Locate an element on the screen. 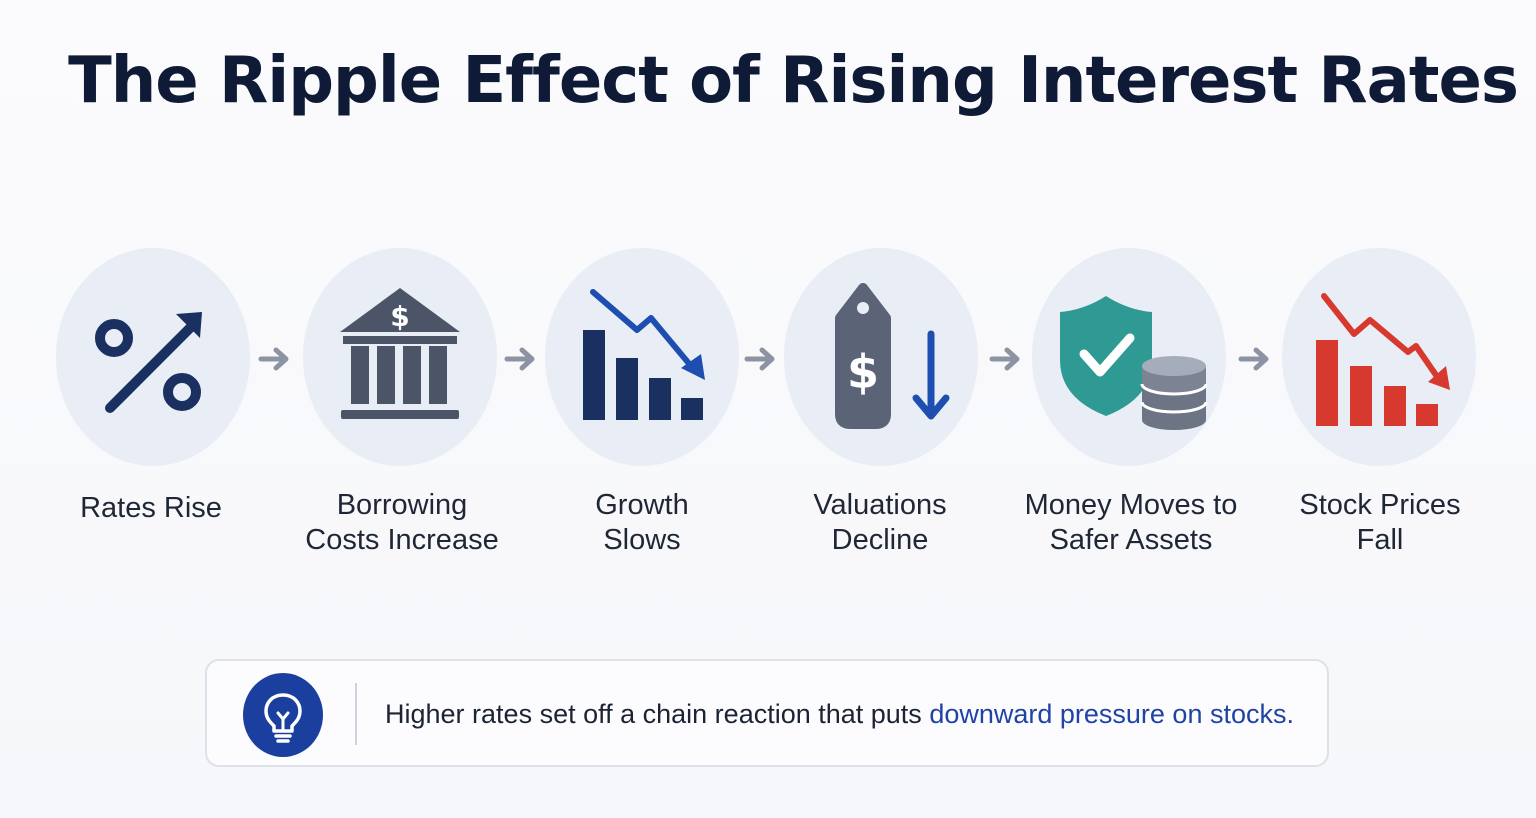 The height and width of the screenshot is (818, 1536). lightbulb-badge is located at coordinates (283, 715).